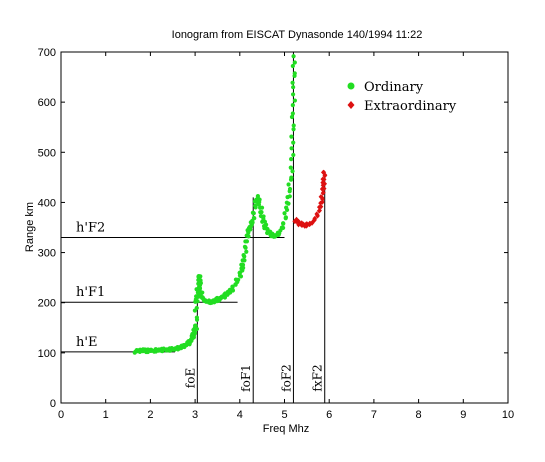 The width and height of the screenshot is (545, 462). I want to click on y-tick-label: 0, so click(53, 404).